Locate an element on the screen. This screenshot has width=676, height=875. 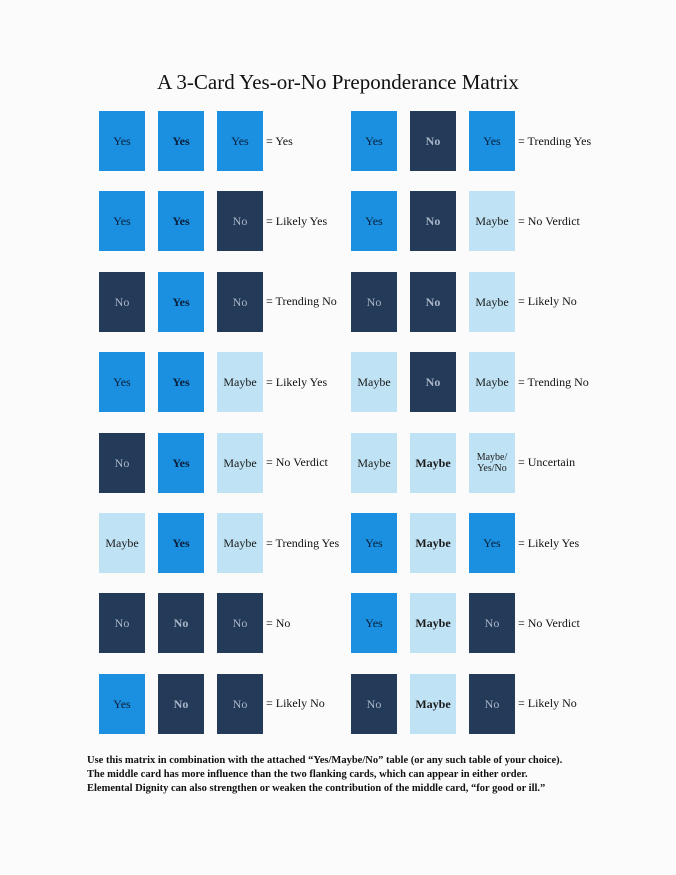
page-title: A 3-Card Yes-or-No Preponderance Matrix is located at coordinates (338, 82).